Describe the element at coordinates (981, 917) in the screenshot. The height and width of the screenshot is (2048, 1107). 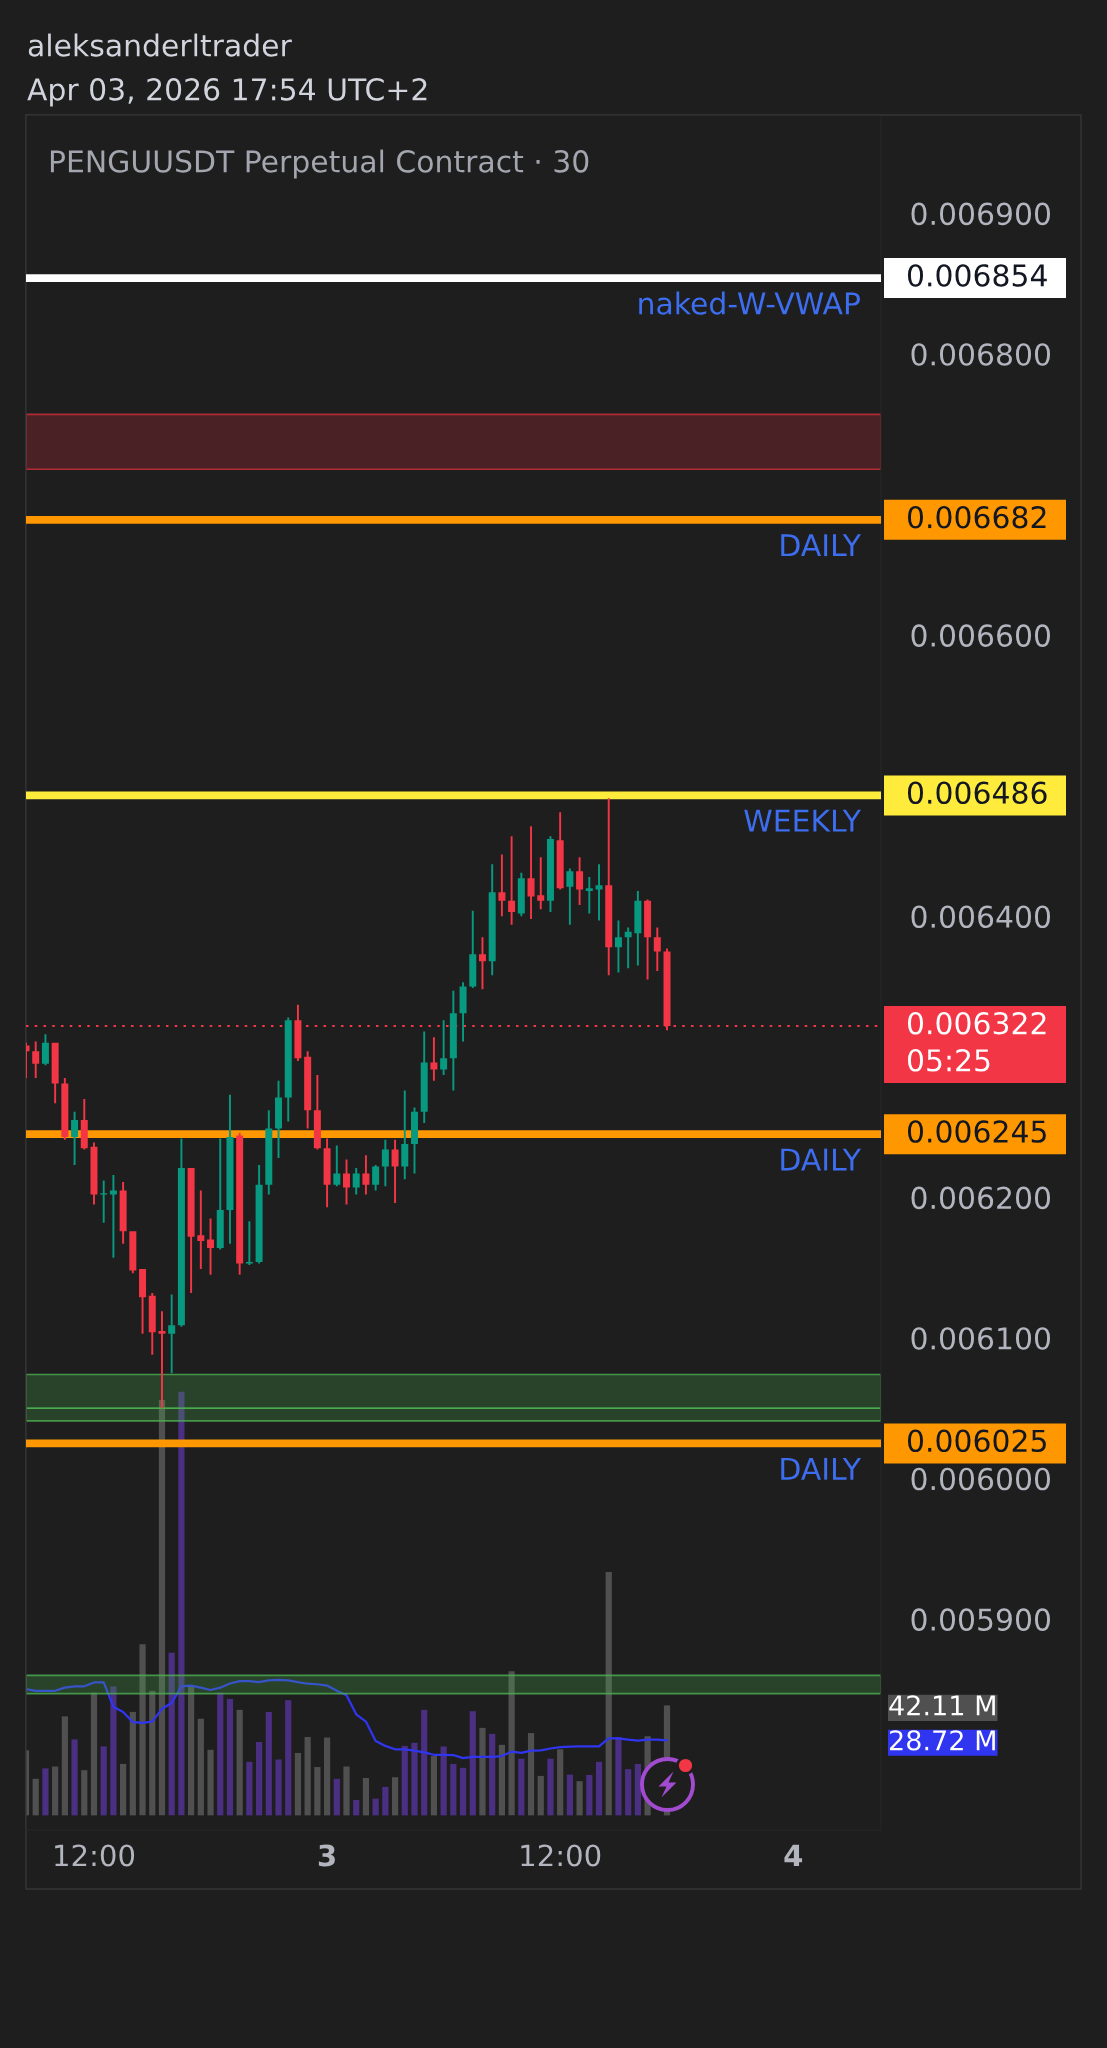
I see `y-tick-label: 0.006400` at that location.